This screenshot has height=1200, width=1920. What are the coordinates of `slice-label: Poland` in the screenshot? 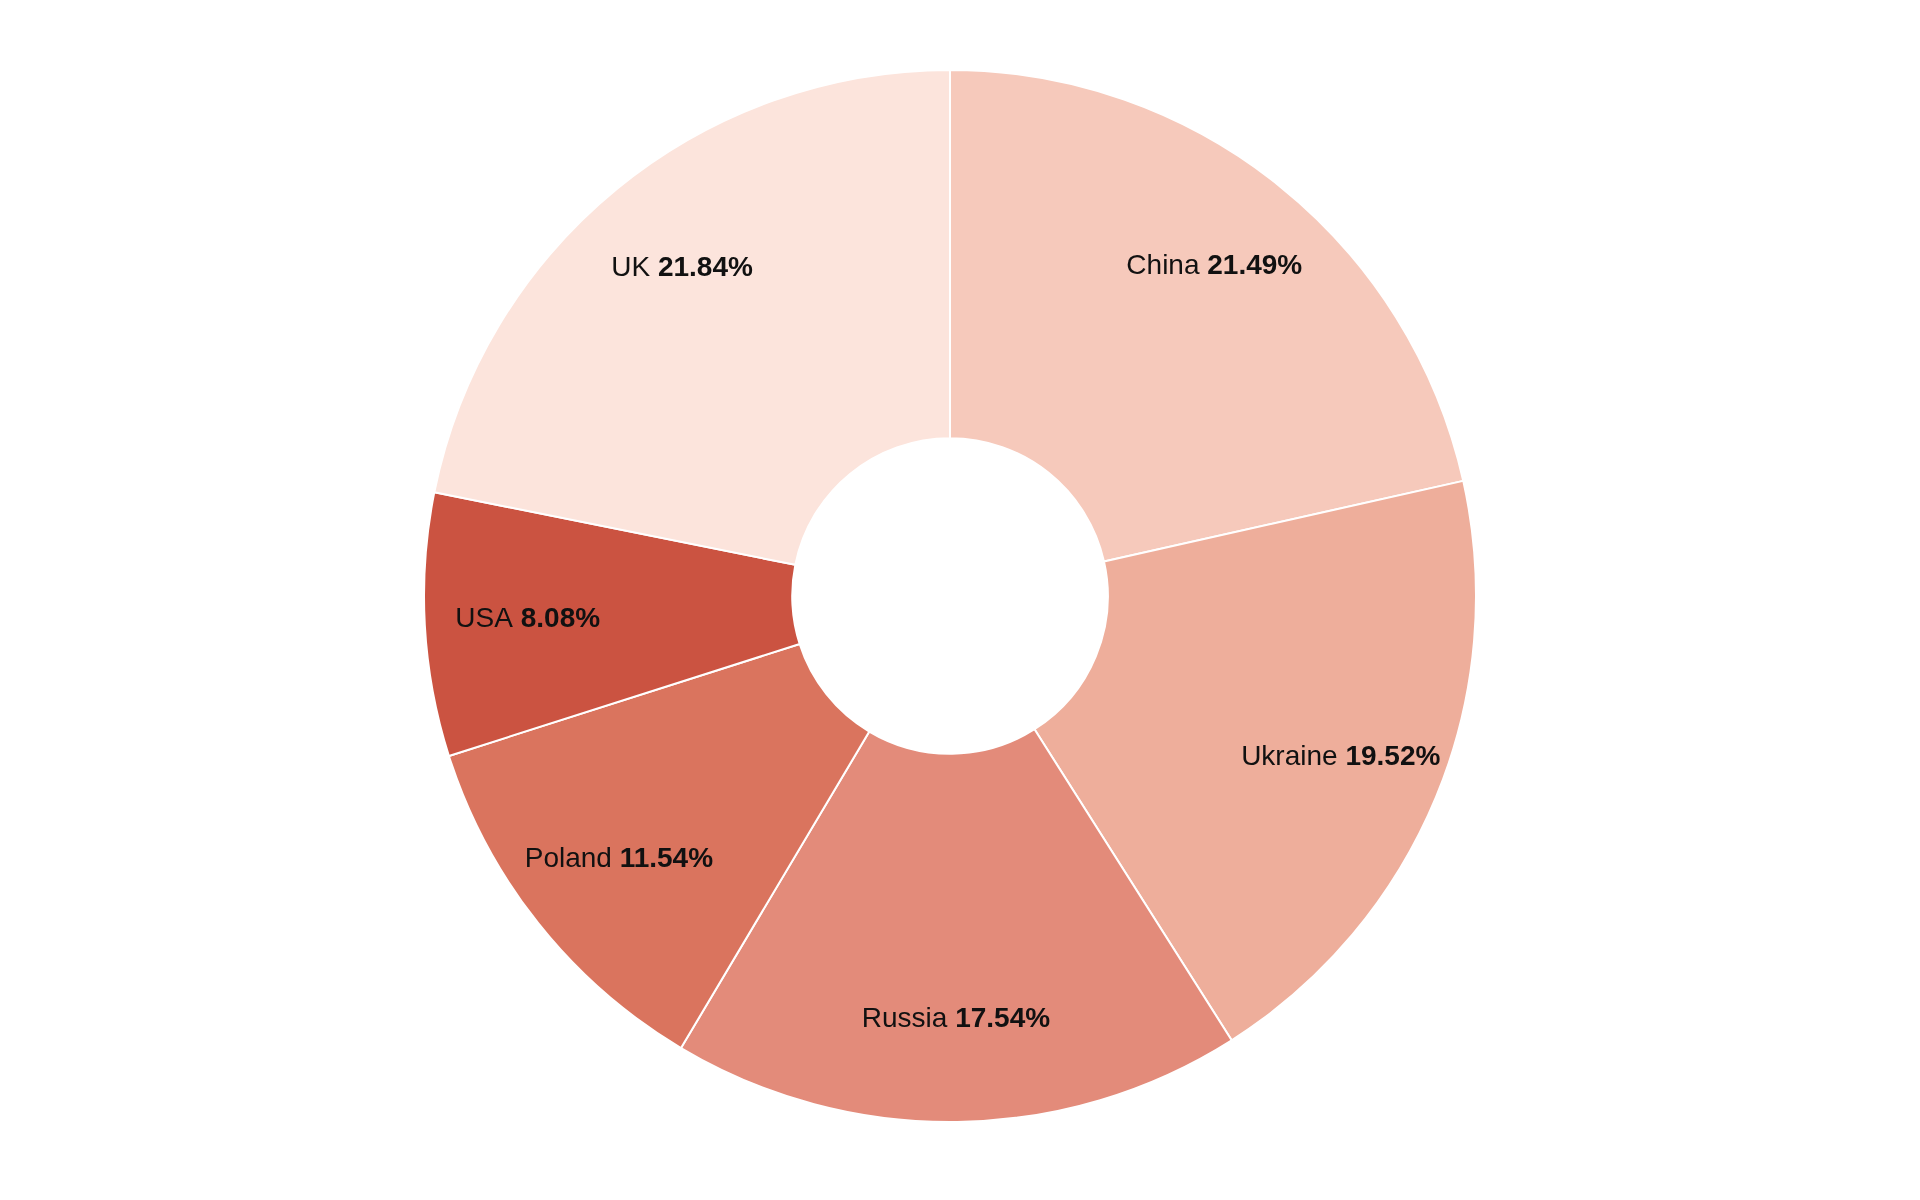 It's located at (572, 857).